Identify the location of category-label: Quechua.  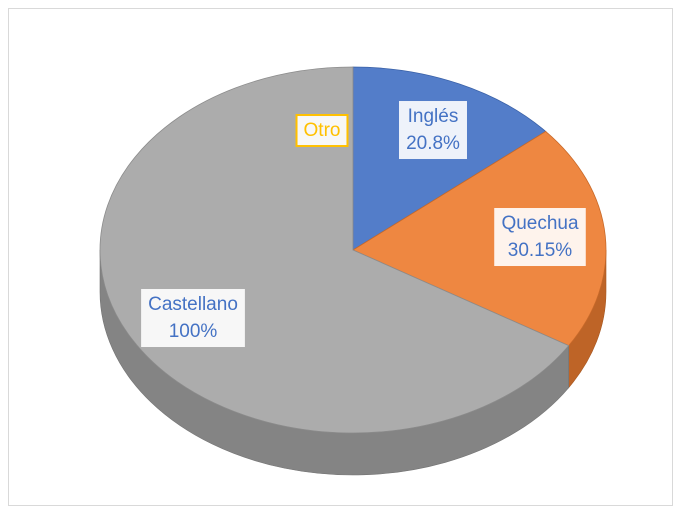
(540, 223).